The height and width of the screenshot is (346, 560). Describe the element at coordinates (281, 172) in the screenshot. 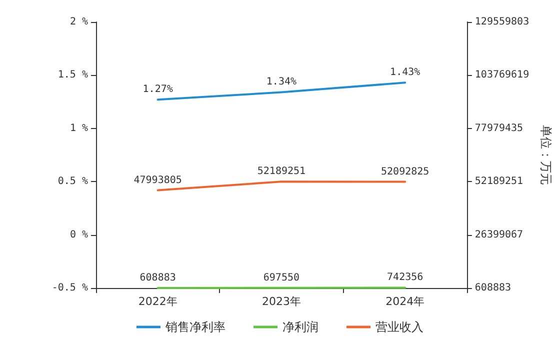

I see `data-label: 52189251` at that location.